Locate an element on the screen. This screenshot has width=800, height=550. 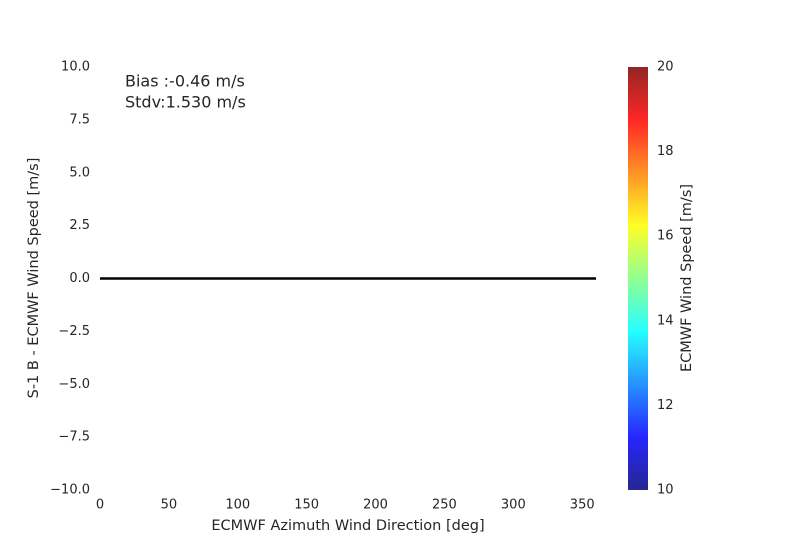
colorbar-tick-label: 14 is located at coordinates (665, 320).